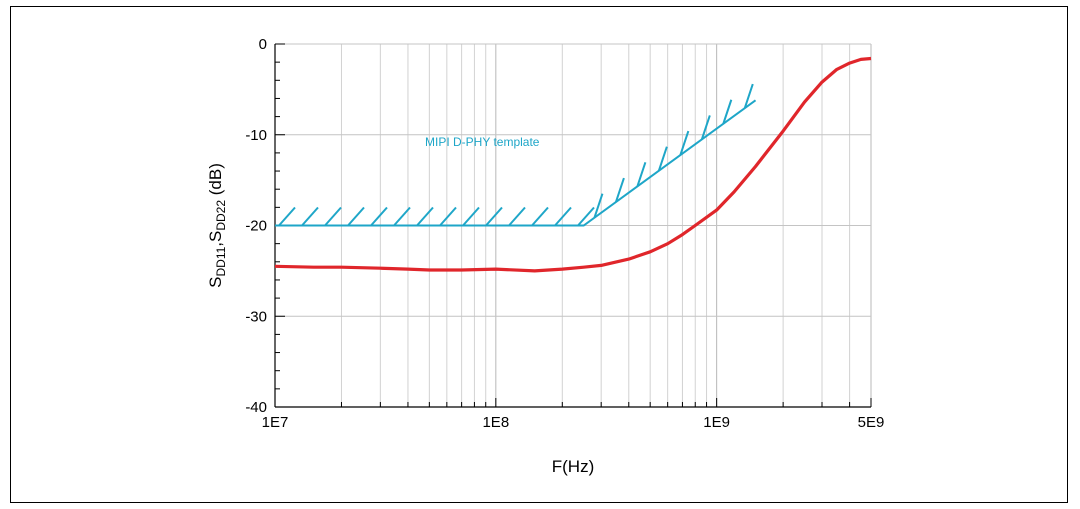 This screenshot has height=509, width=1080. What do you see at coordinates (716, 422) in the screenshot?
I see `x-tick-label: 1E9` at bounding box center [716, 422].